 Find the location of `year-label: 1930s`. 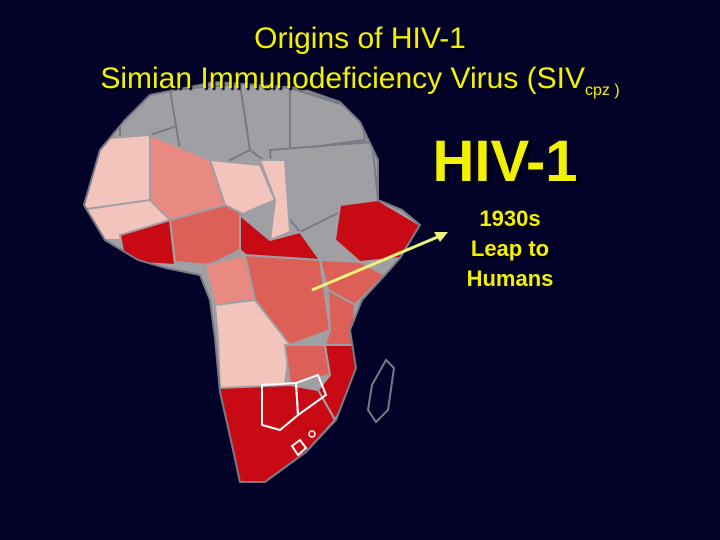

year-label: 1930s is located at coordinates (510, 219).